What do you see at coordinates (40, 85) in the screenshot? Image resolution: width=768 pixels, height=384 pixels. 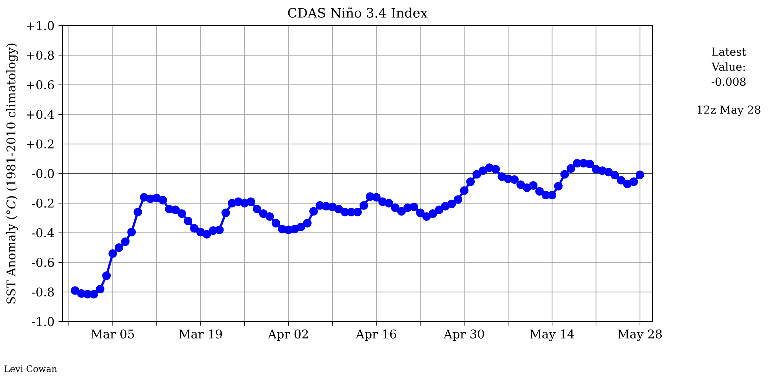 I see `y-tick-label: +0.6` at bounding box center [40, 85].